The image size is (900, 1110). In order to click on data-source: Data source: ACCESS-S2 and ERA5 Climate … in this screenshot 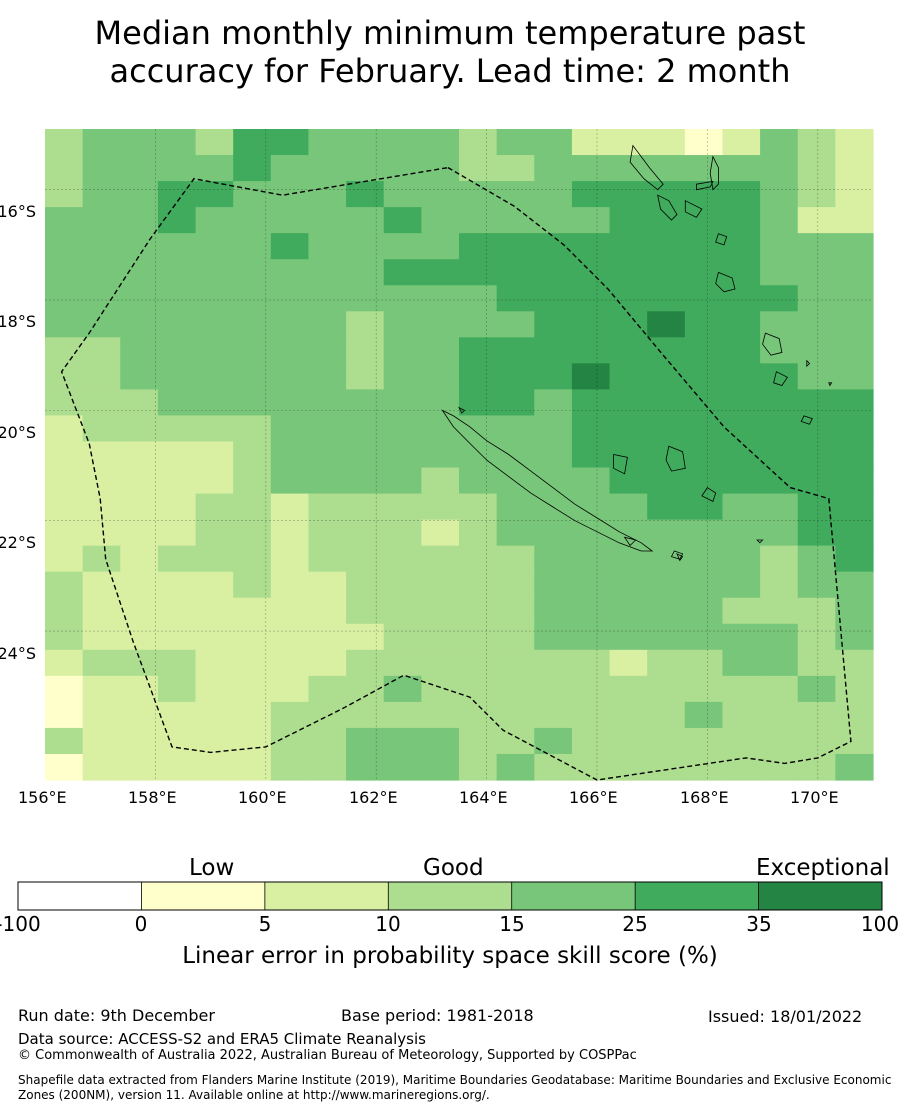, I will do `click(222, 1039)`.